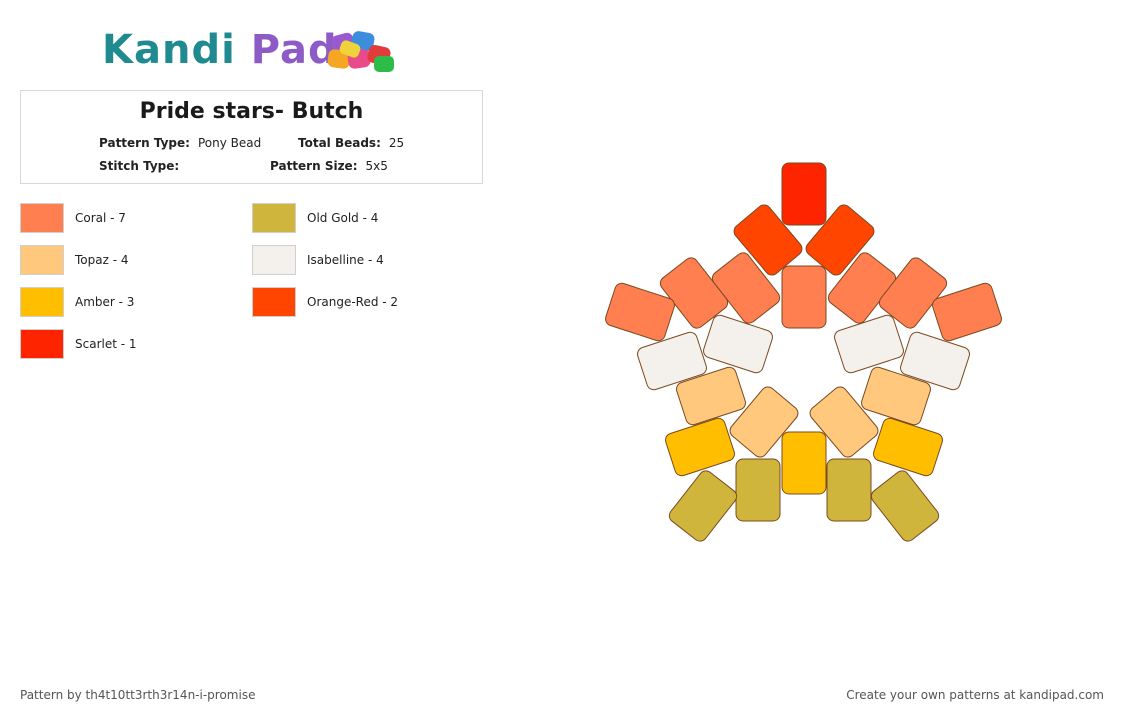  I want to click on legend-label: Amber - 3, so click(105, 302).